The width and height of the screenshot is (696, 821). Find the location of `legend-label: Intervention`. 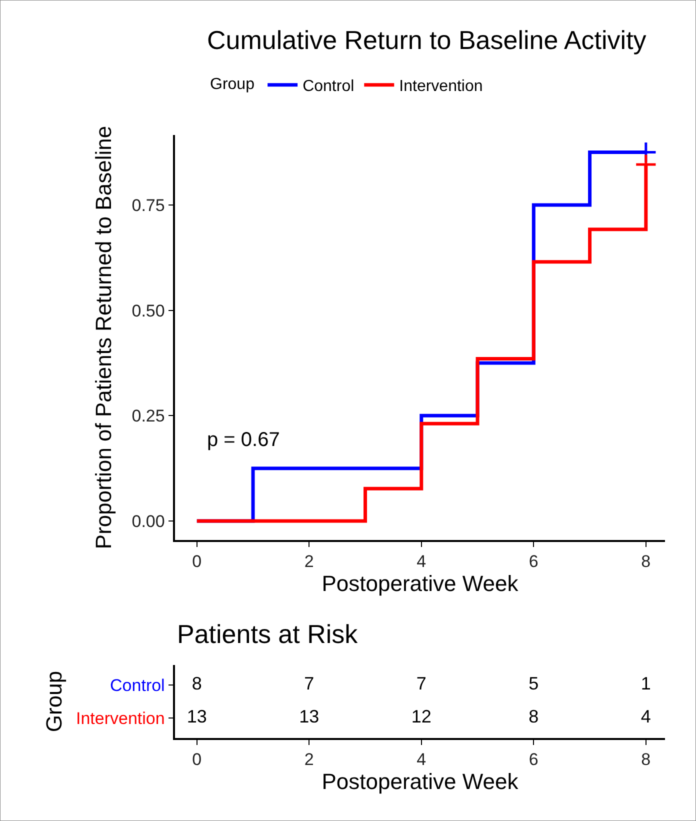

legend-label: Intervention is located at coordinates (441, 87).